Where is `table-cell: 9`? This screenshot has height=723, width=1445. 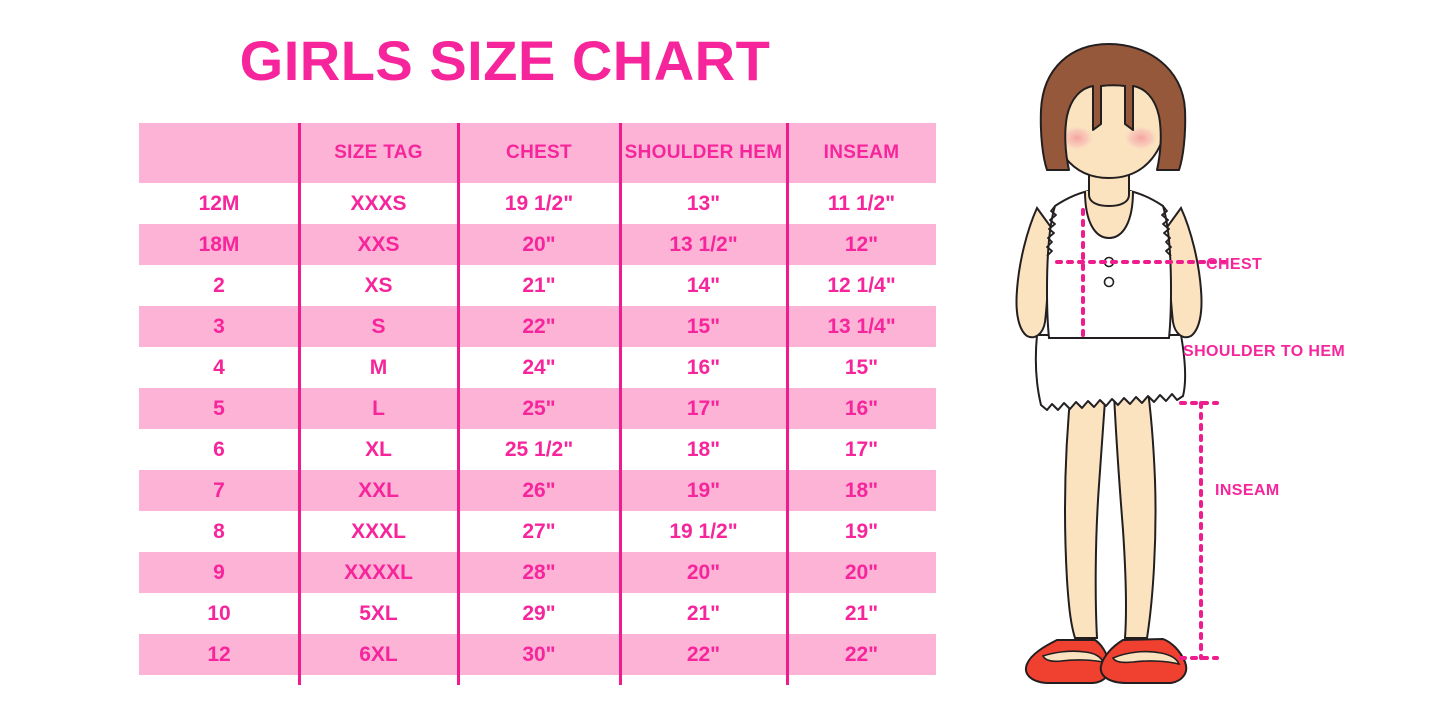
table-cell: 9 is located at coordinates (219, 572).